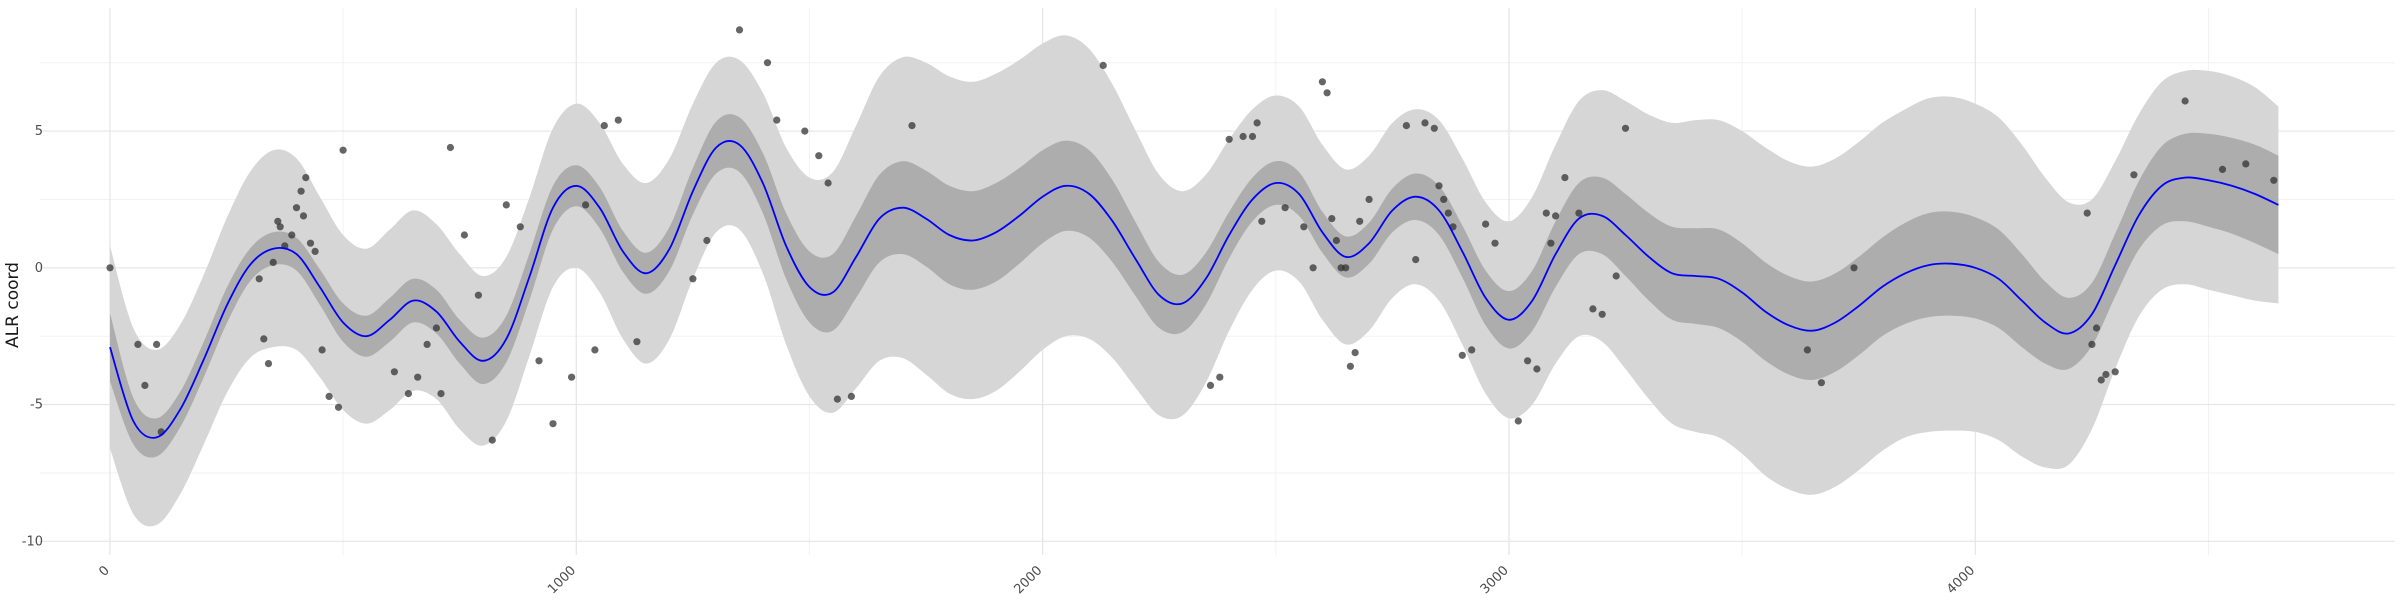 This screenshot has width=2400, height=600. What do you see at coordinates (32, 336) in the screenshot?
I see `y-axis-tick-labels: -10 -5 0 5` at bounding box center [32, 336].